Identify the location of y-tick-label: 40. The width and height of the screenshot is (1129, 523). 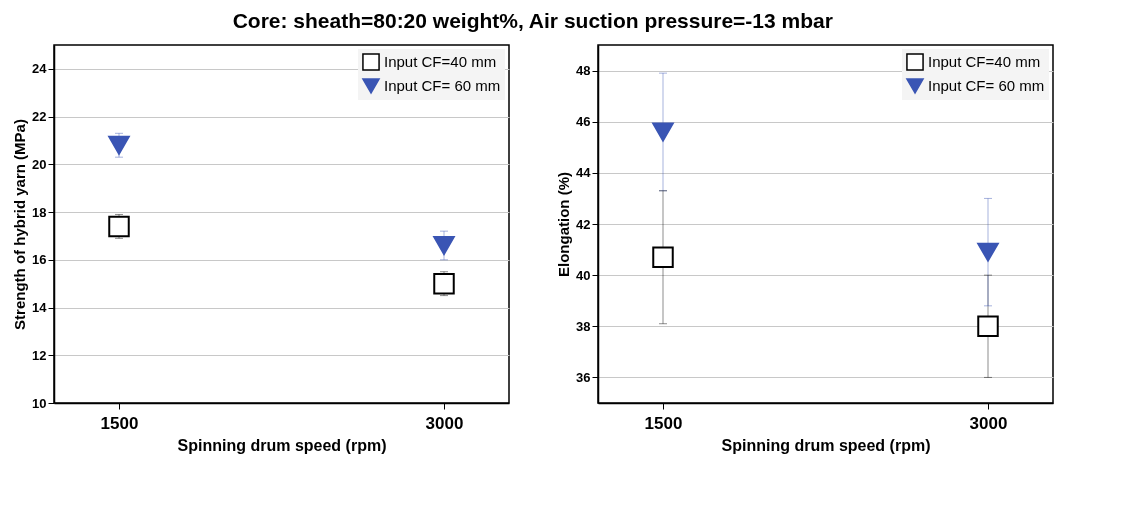
(583, 275).